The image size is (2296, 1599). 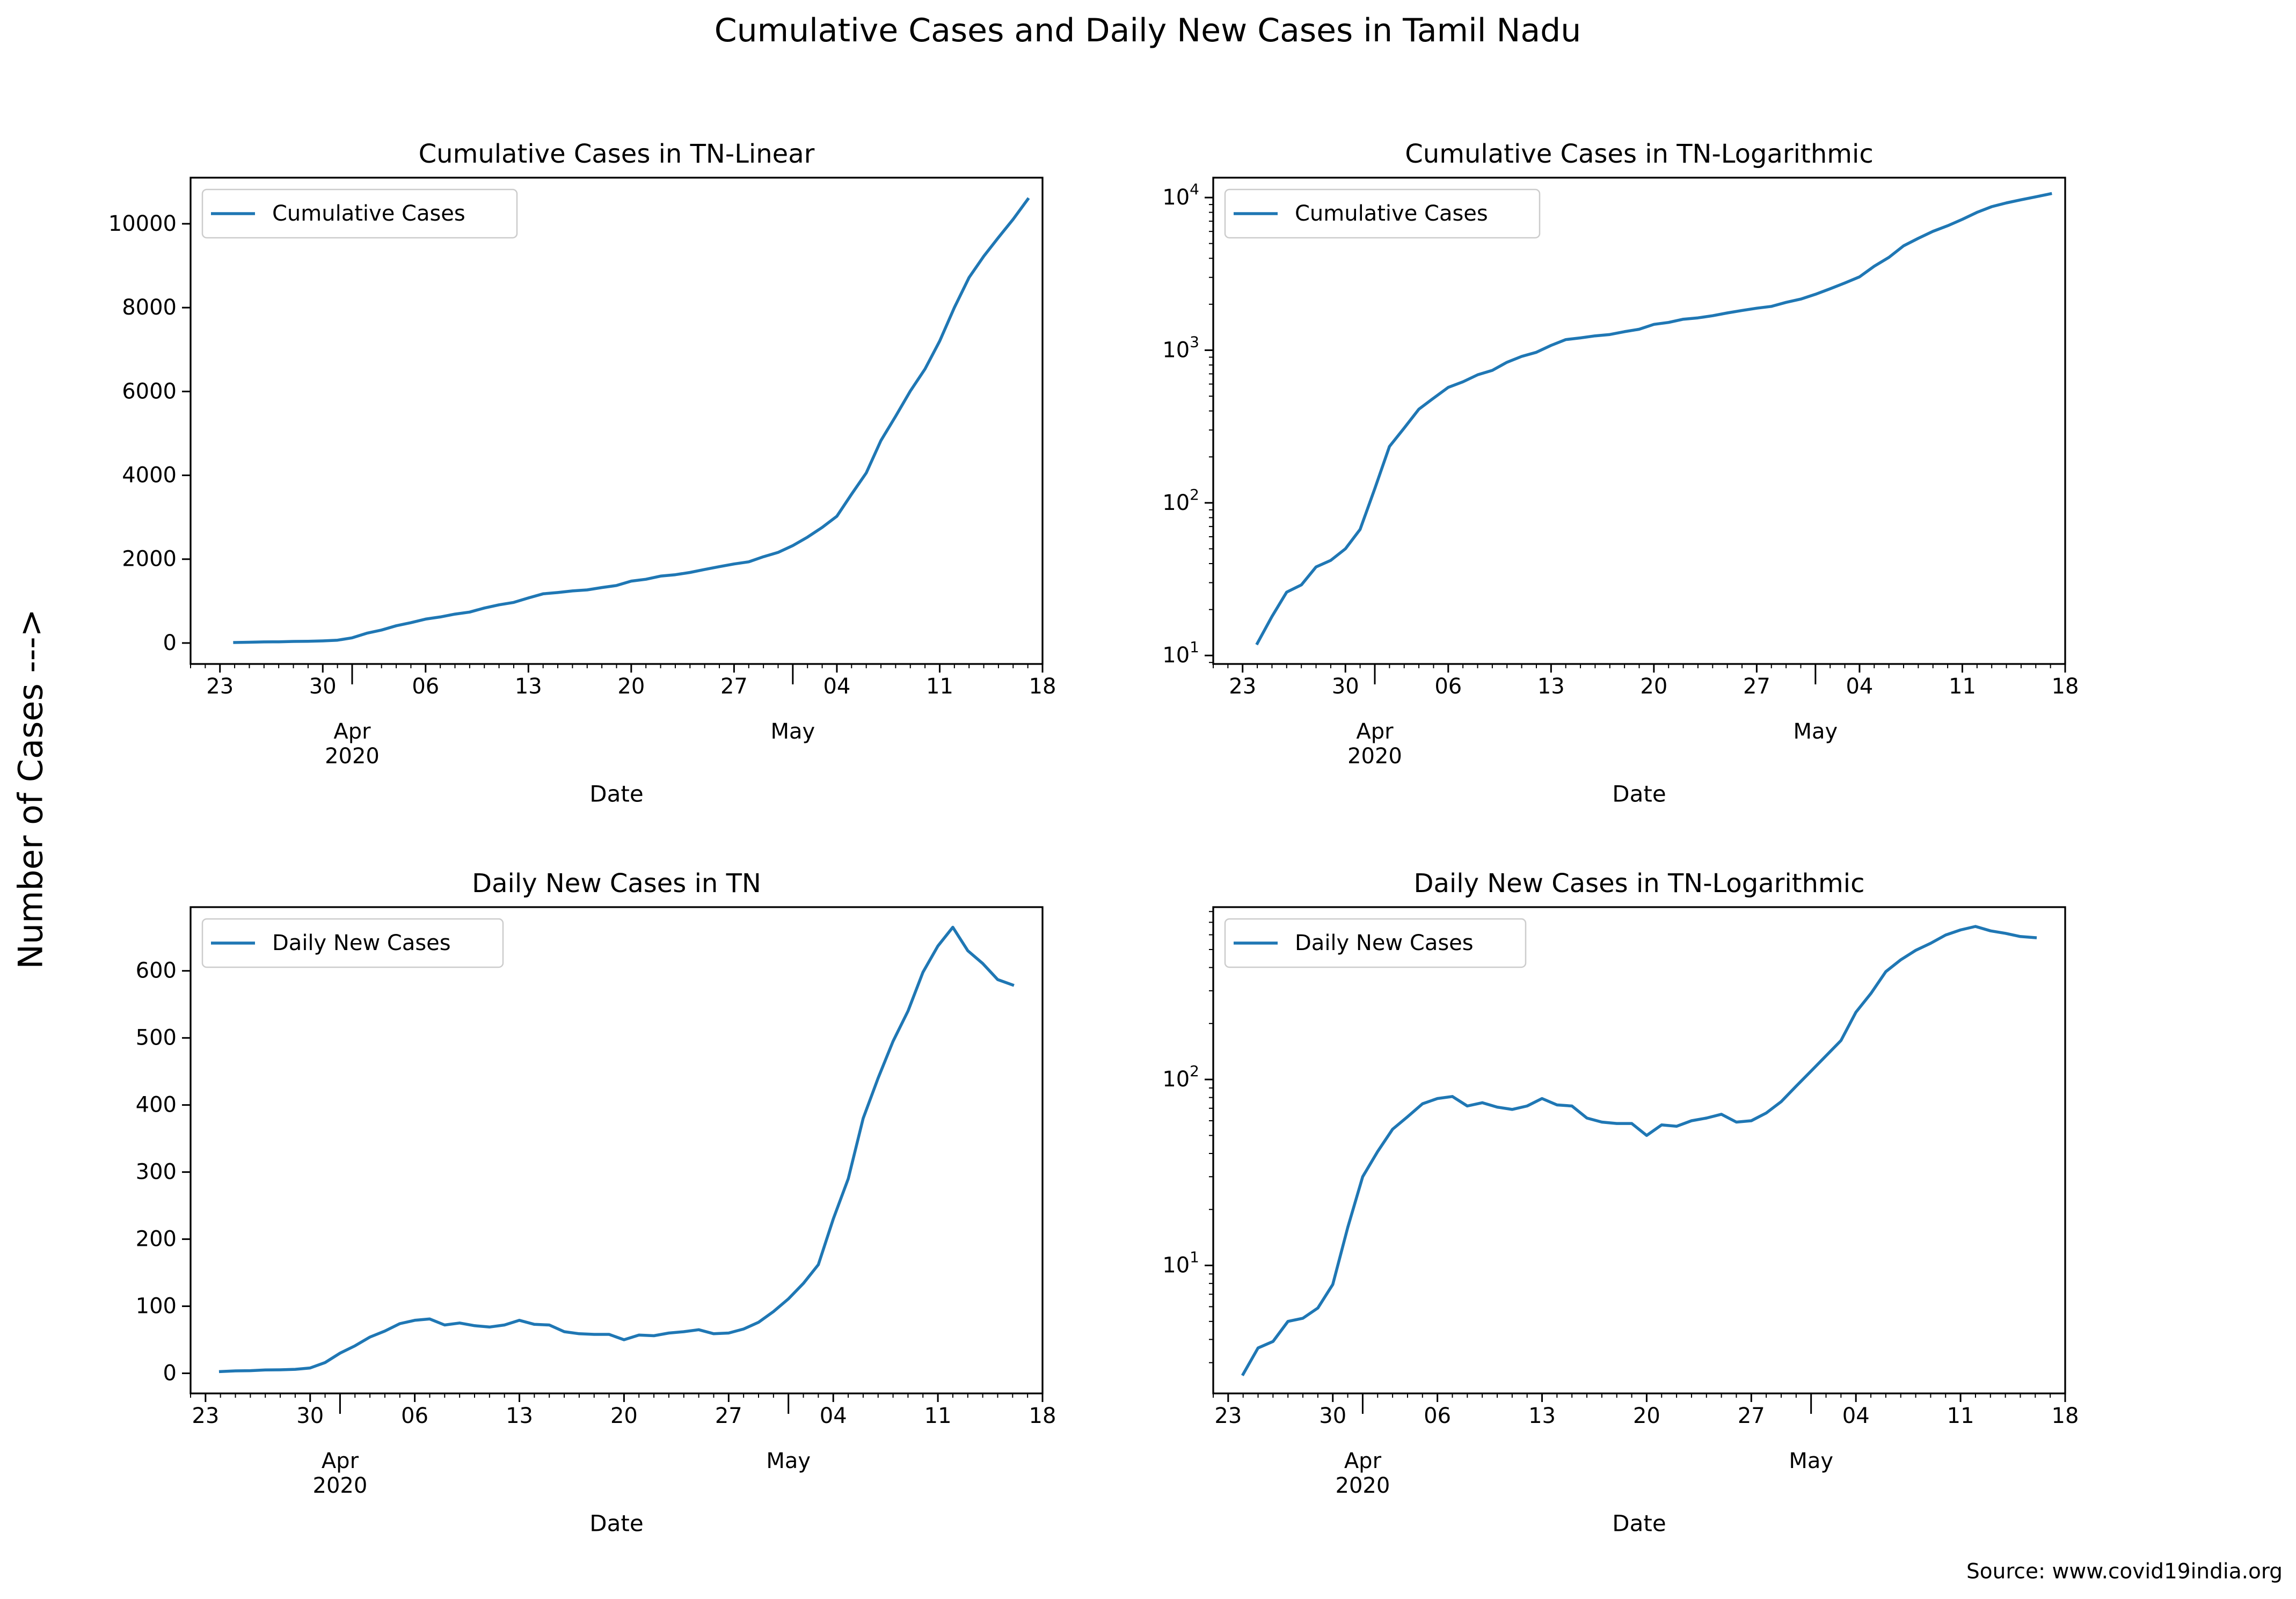 I want to click on y-tick-label: 10⁴, so click(x=1180, y=195).